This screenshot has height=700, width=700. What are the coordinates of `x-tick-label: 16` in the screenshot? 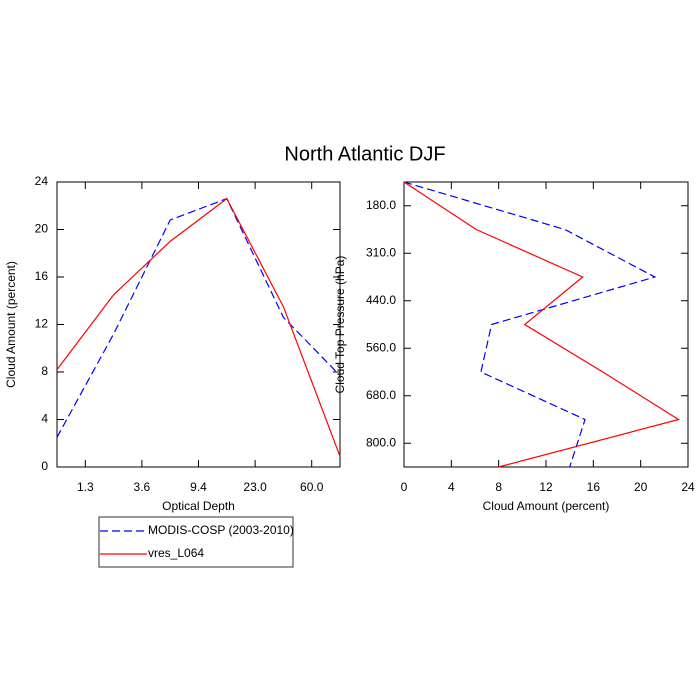 It's located at (594, 487).